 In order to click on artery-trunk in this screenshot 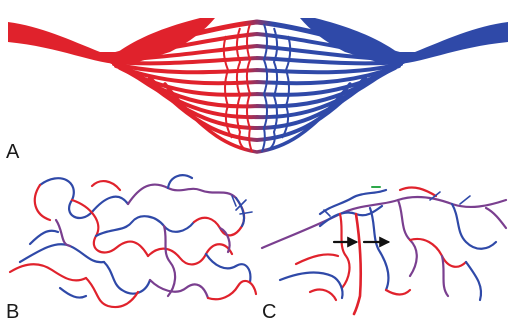, I will do `click(111, 41)`.